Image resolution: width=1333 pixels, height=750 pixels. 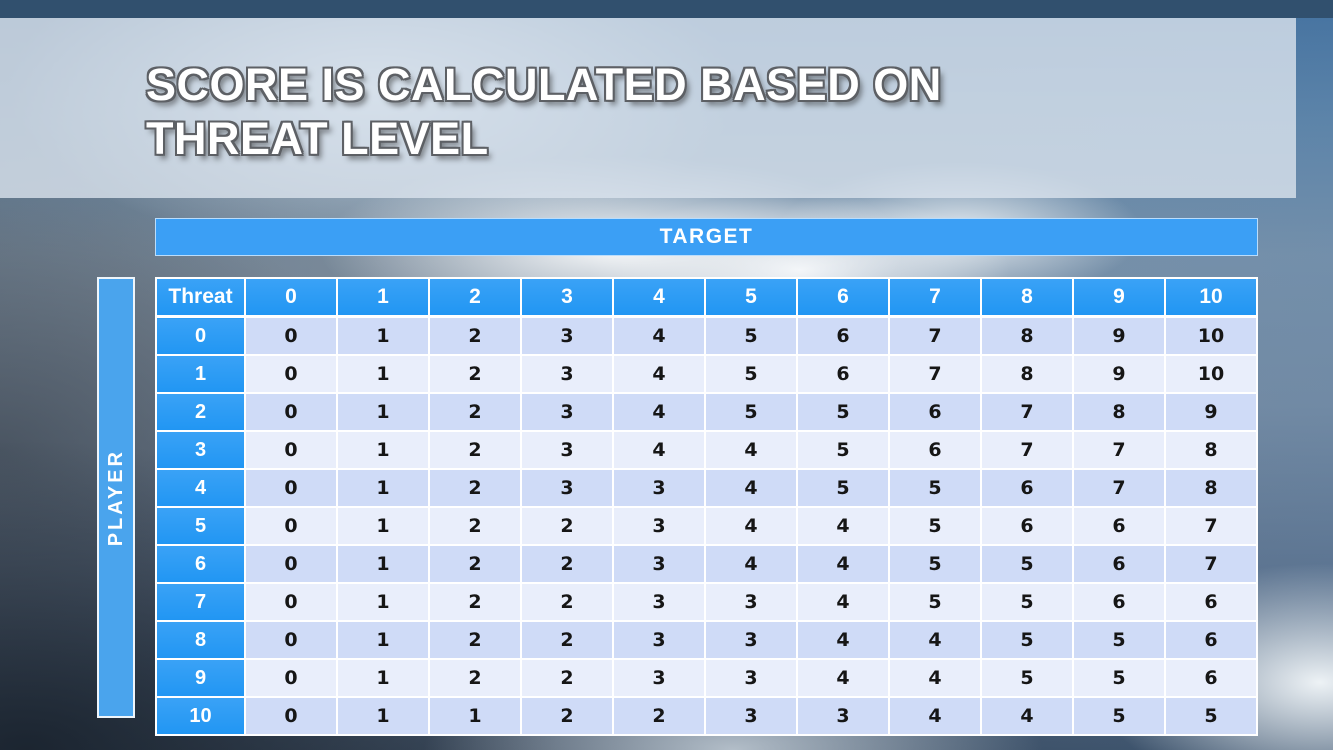 I want to click on matrix-row-header: 7, so click(x=200, y=602).